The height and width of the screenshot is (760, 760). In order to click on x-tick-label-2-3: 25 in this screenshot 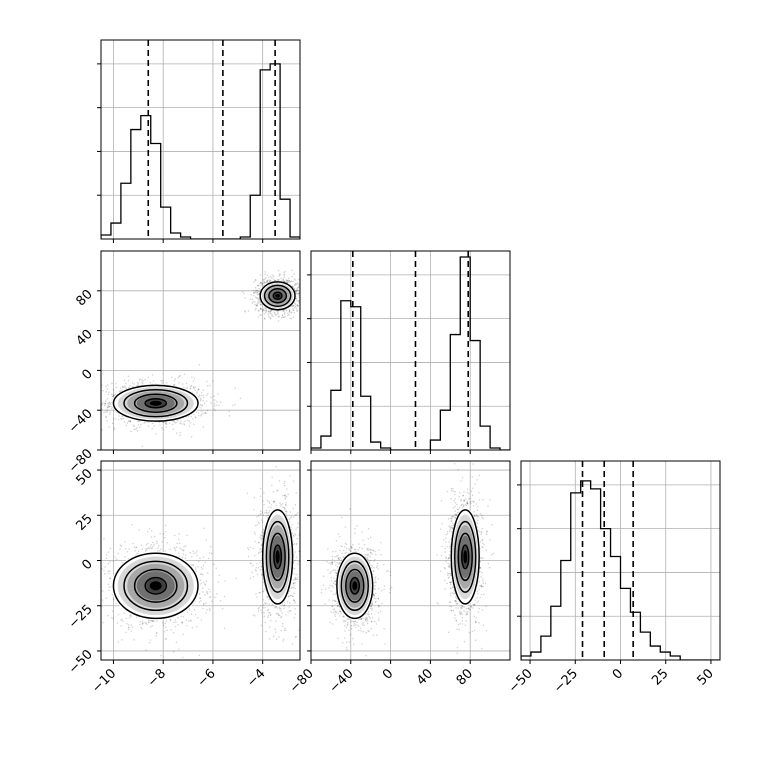, I will do `click(660, 677)`.